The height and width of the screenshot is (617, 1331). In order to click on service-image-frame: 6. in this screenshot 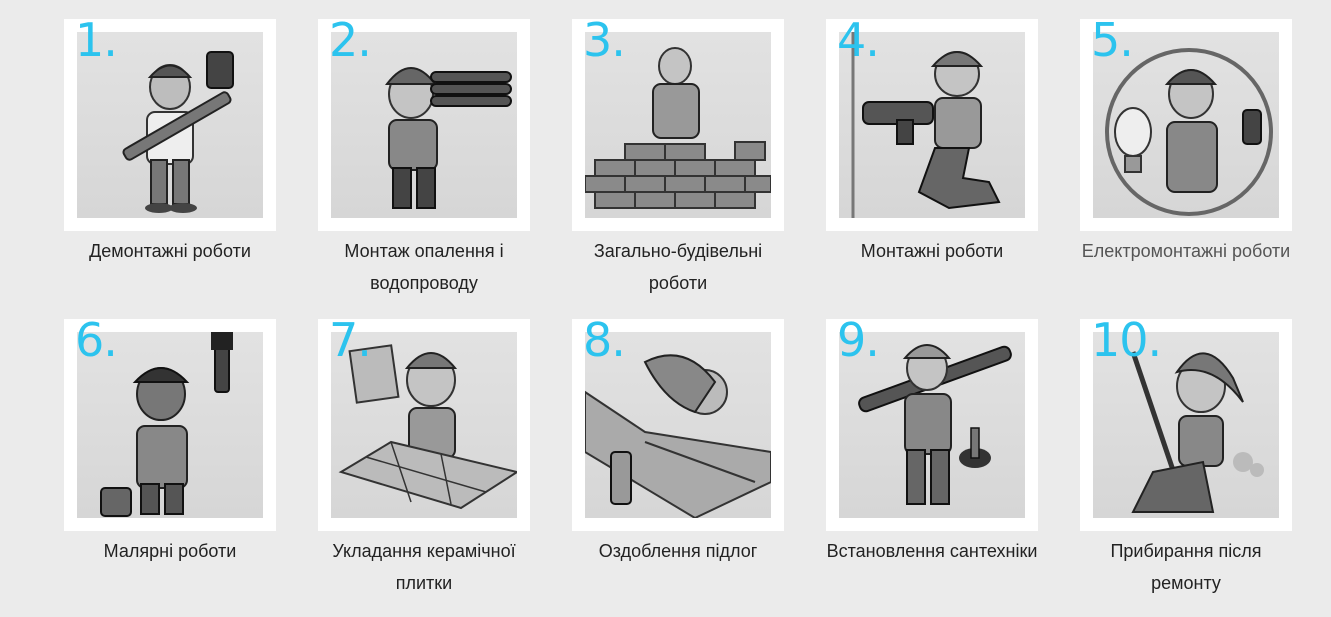, I will do `click(170, 422)`.